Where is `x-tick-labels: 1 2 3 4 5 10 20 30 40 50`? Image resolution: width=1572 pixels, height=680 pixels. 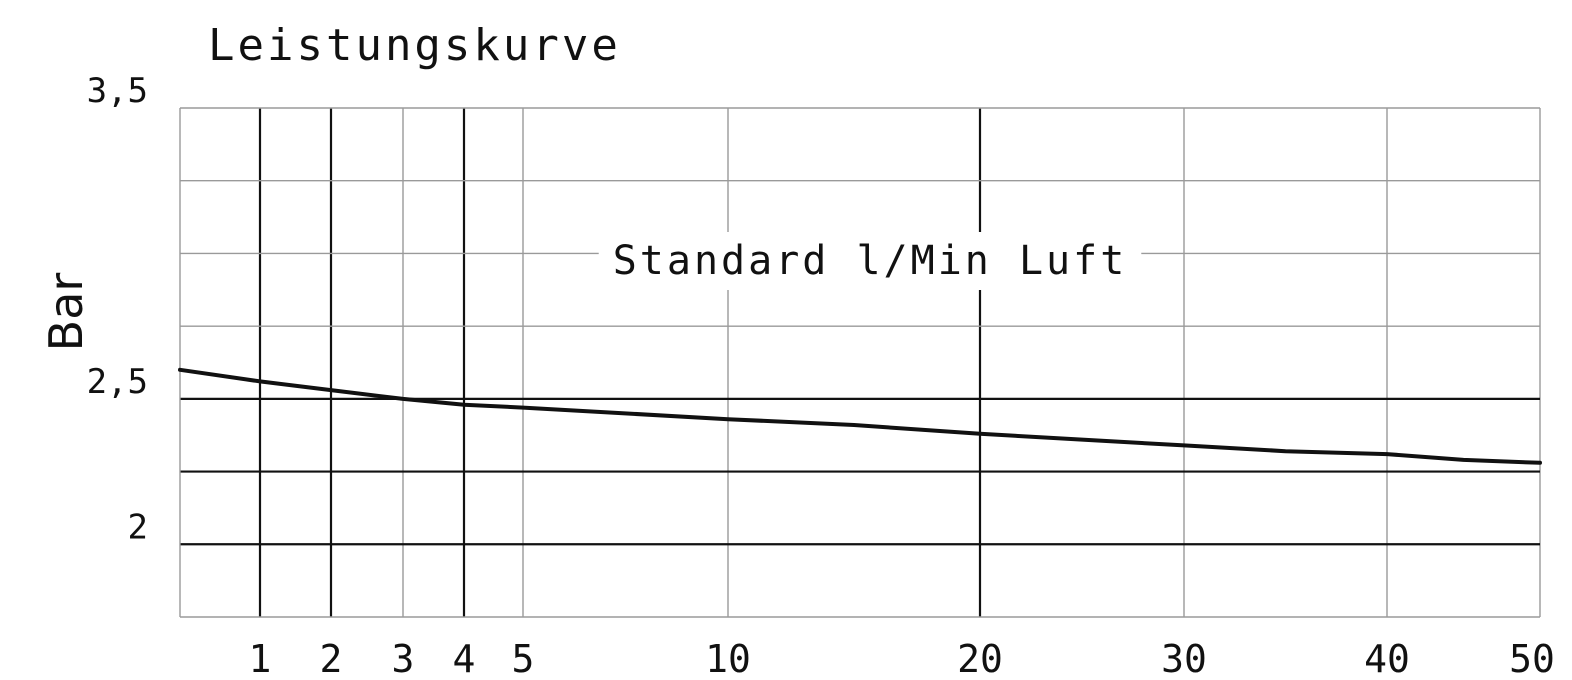 x-tick-labels: 1 2 3 4 5 10 20 30 40 50 is located at coordinates (902, 658).